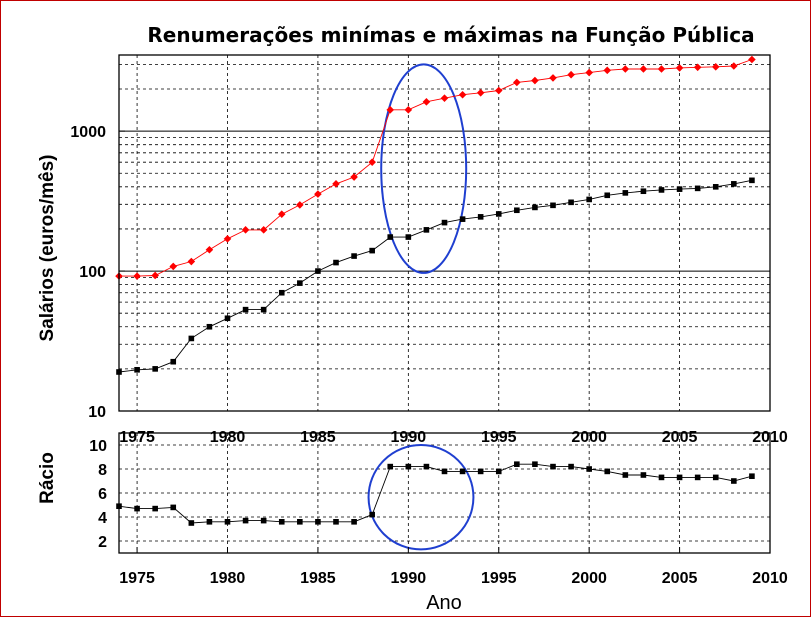 This screenshot has height=617, width=811. What do you see at coordinates (424, 168) in the screenshot?
I see `top-annotations` at bounding box center [424, 168].